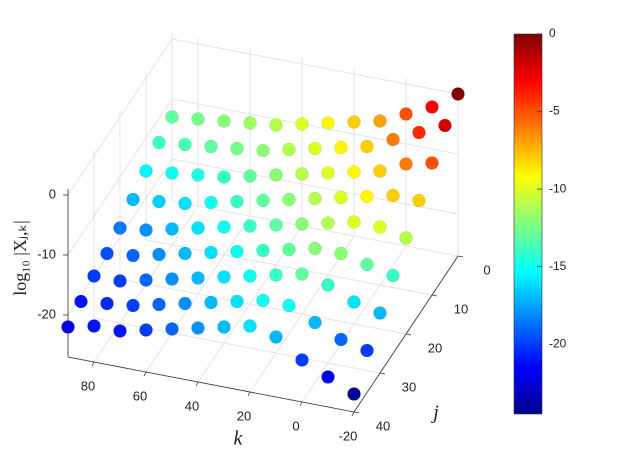 Image resolution: width=623 pixels, height=467 pixels. Describe the element at coordinates (46, 313) in the screenshot. I see `z-tick-label: -20` at that location.